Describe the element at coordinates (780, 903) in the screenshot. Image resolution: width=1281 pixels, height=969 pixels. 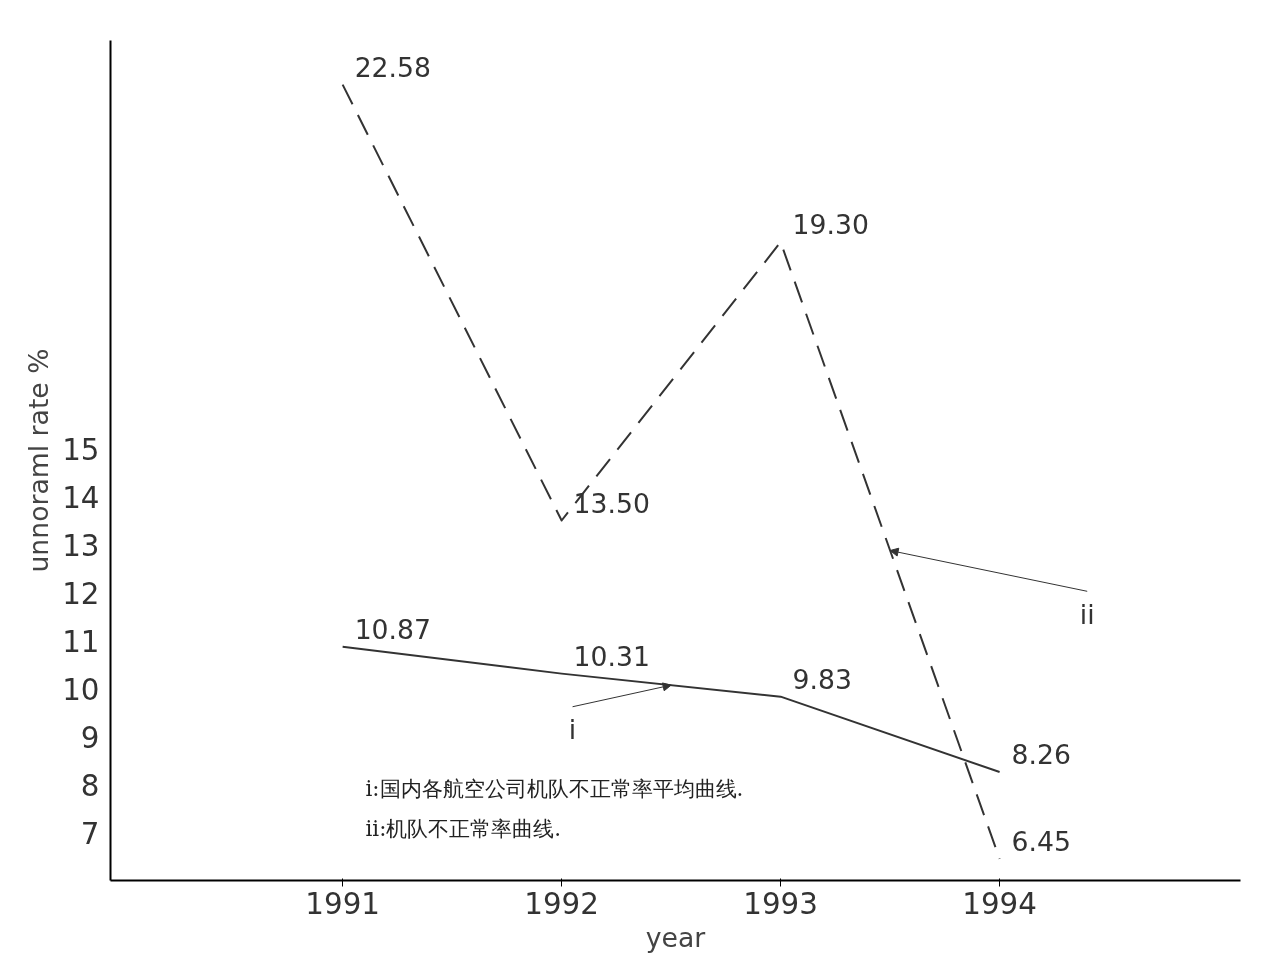
I see `x-tick-label: 1993` at that location.